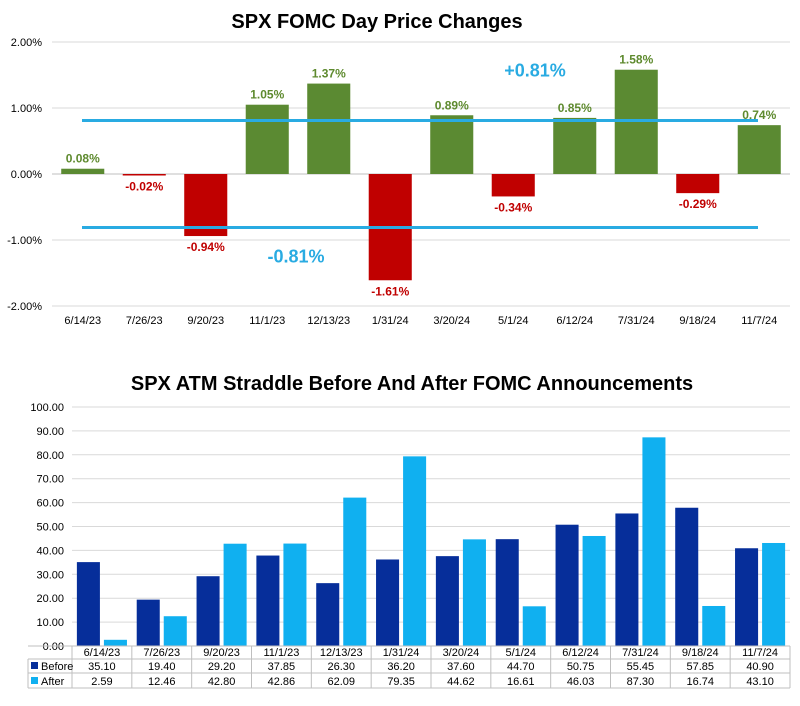 The width and height of the screenshot is (800, 706). Describe the element at coordinates (641, 682) in the screenshot. I see `table-cell: 87.30` at that location.